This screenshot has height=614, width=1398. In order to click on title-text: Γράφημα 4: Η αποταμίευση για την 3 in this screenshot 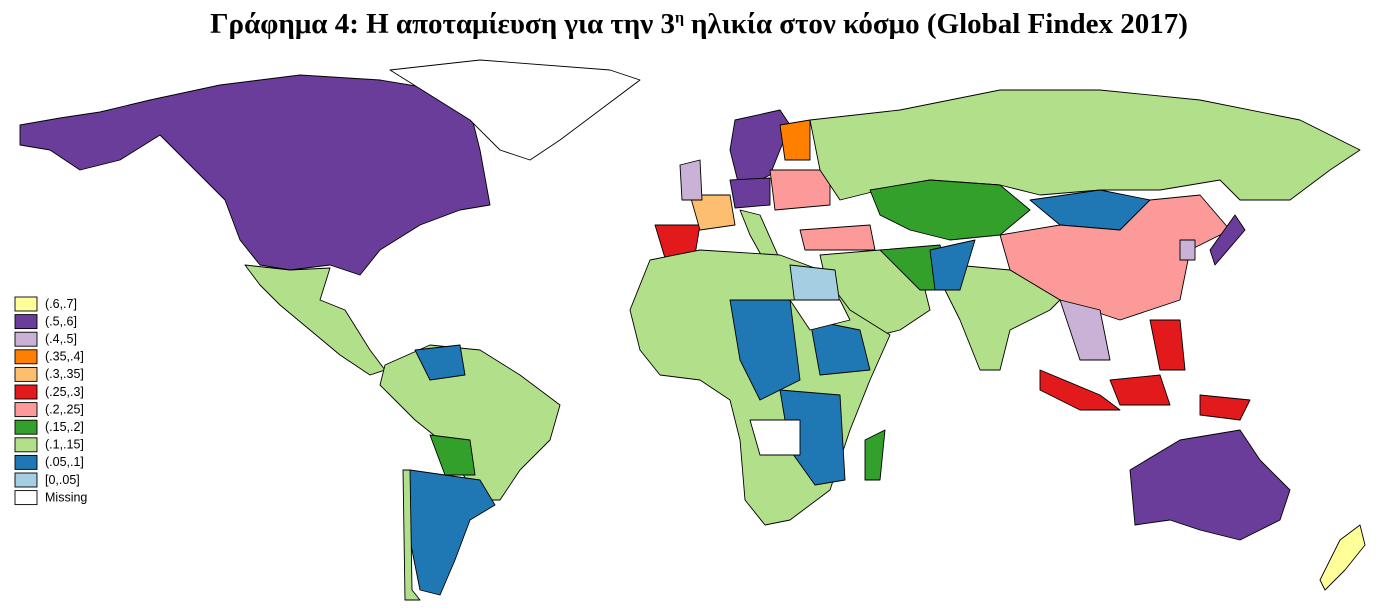, I will do `click(442, 24)`.